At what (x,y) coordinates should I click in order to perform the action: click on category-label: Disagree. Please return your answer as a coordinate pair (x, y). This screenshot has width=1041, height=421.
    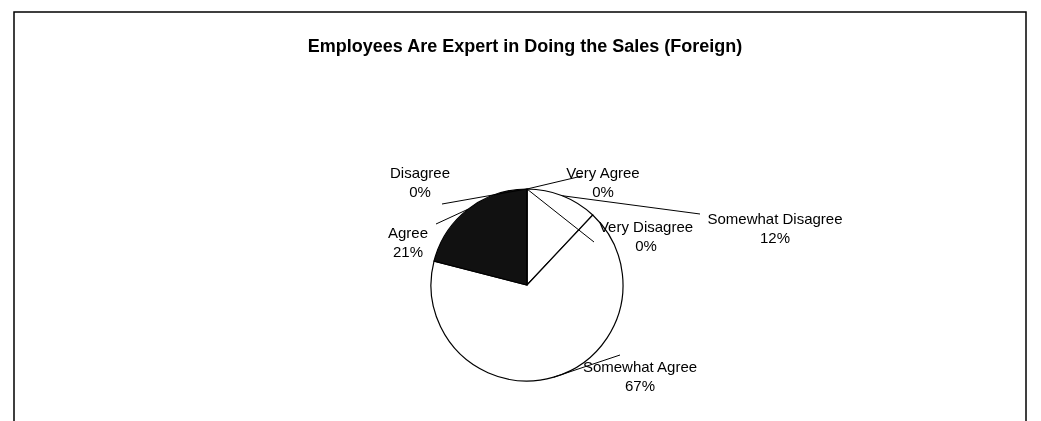
    Looking at the image, I should click on (420, 172).